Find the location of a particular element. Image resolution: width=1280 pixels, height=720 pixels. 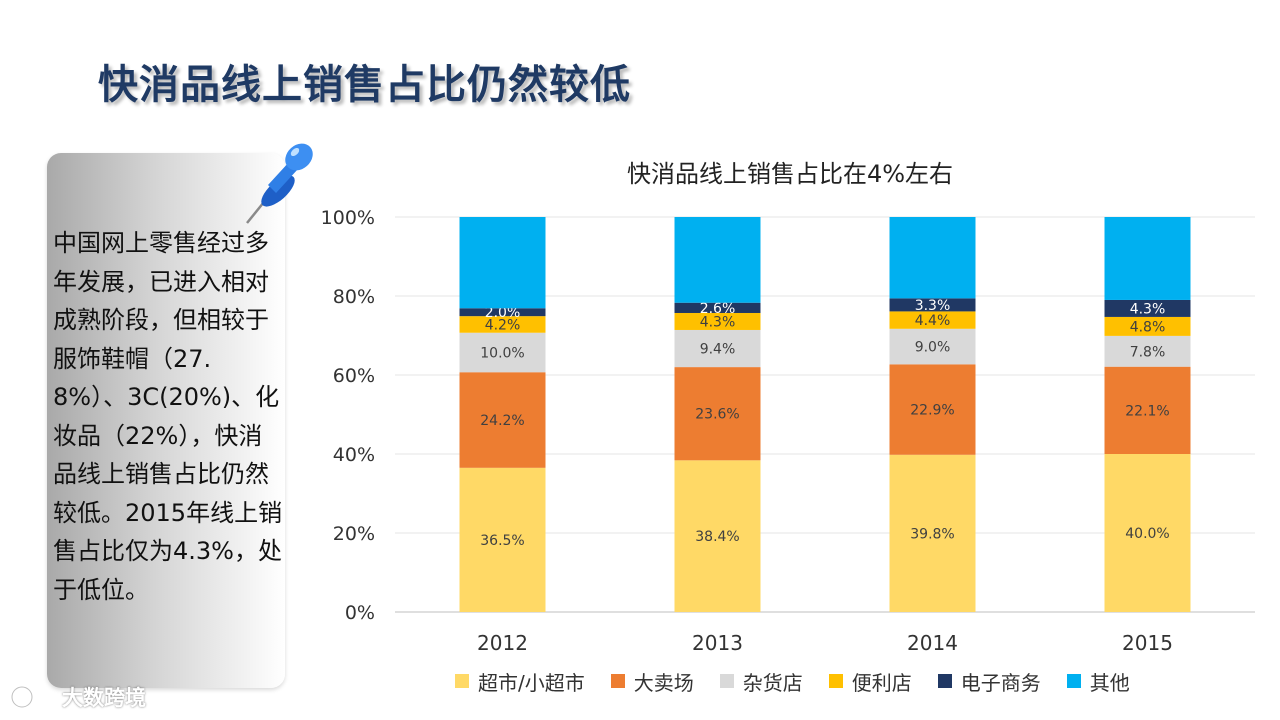

data-label: 40.0% is located at coordinates (1147, 534).